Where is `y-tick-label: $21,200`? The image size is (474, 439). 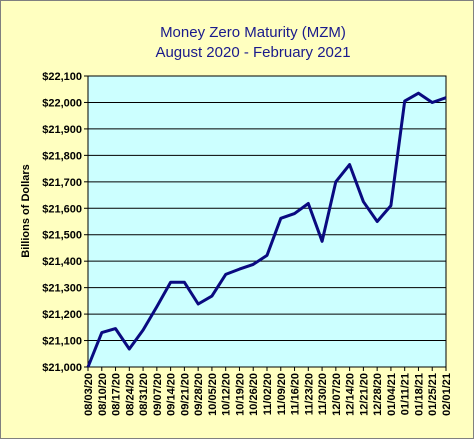 y-tick-label: $21,200 is located at coordinates (62, 315).